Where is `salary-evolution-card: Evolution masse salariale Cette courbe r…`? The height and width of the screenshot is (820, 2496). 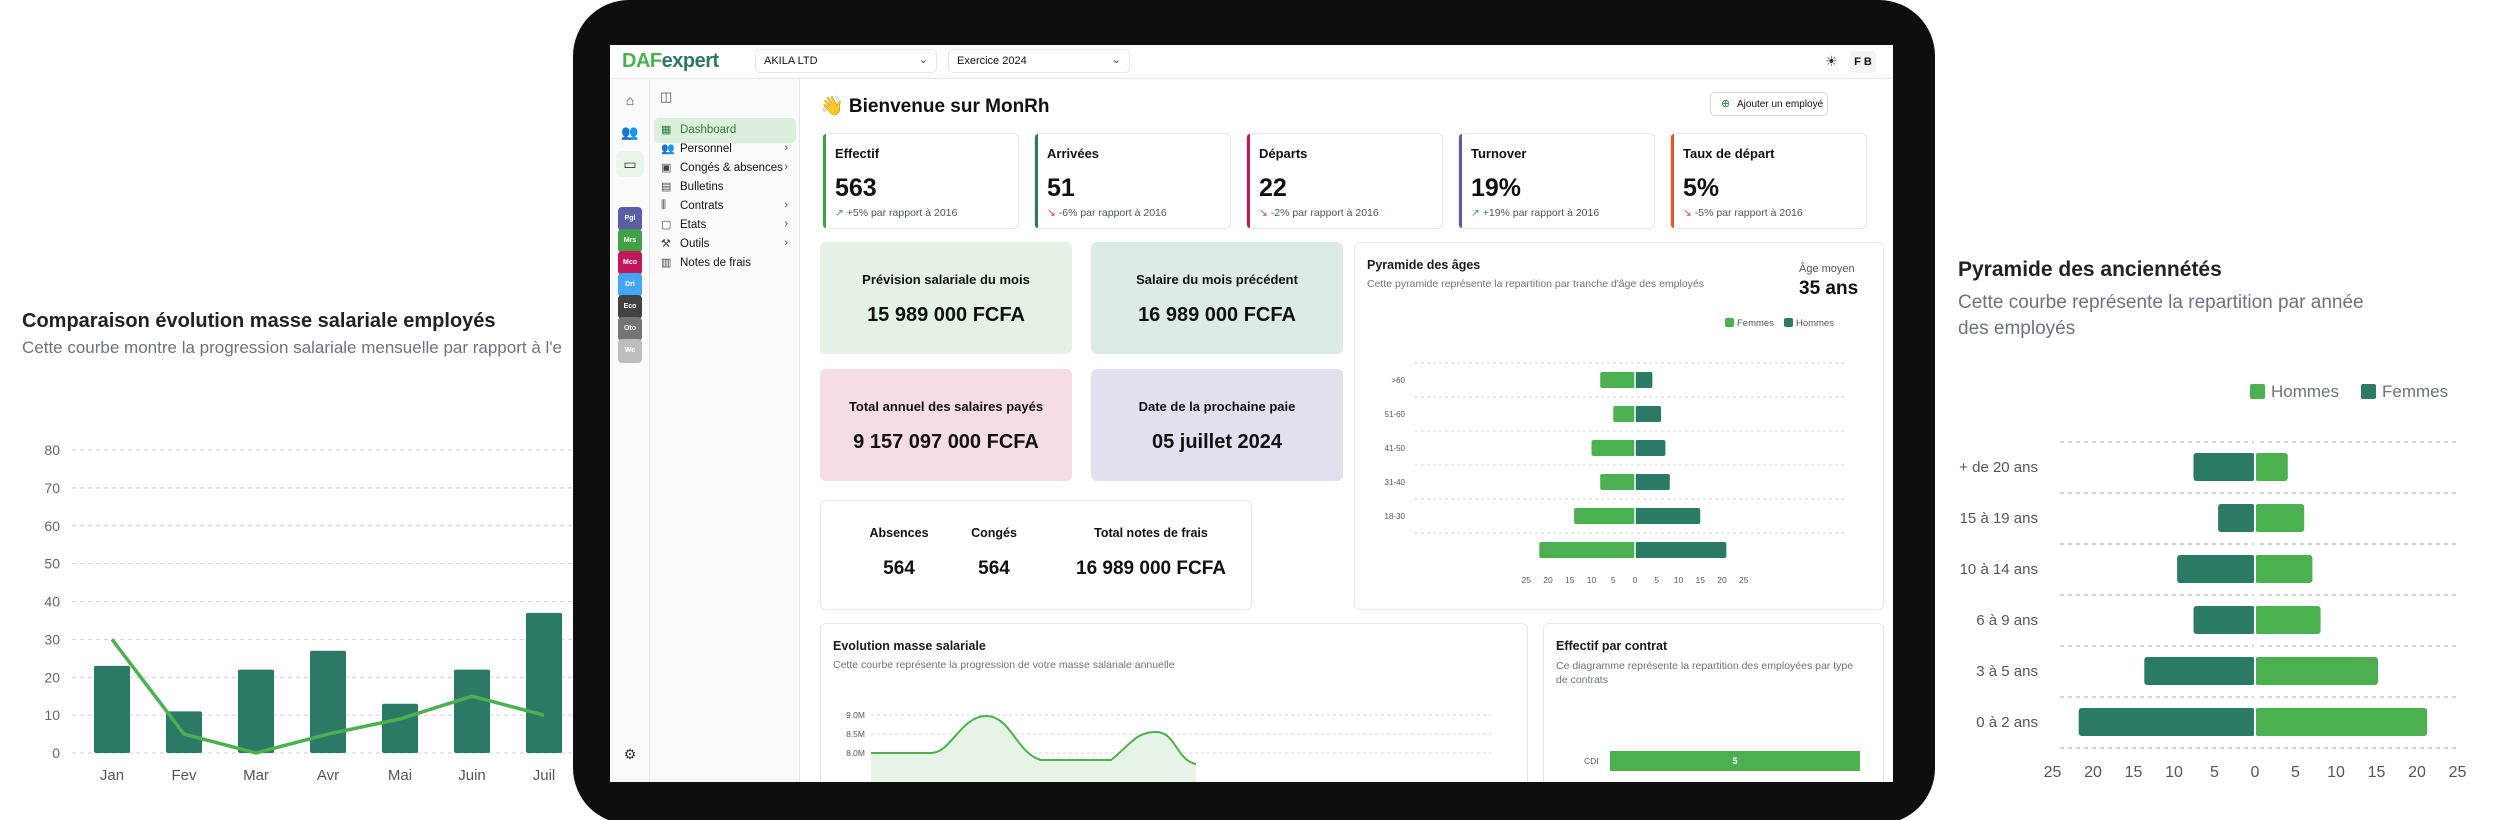
salary-evolution-card: Evolution masse salariale Cette courbe r… is located at coordinates (1174, 702).